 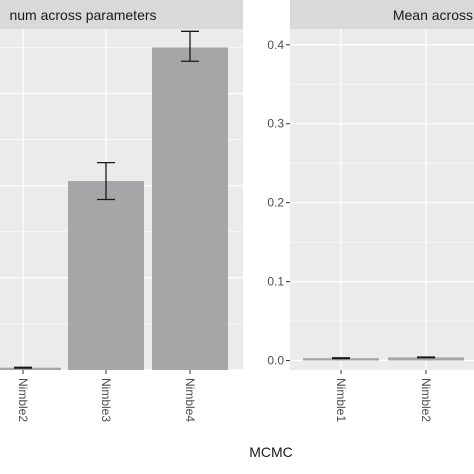 I want to click on y-tick-label: 0.2, so click(x=275, y=203).